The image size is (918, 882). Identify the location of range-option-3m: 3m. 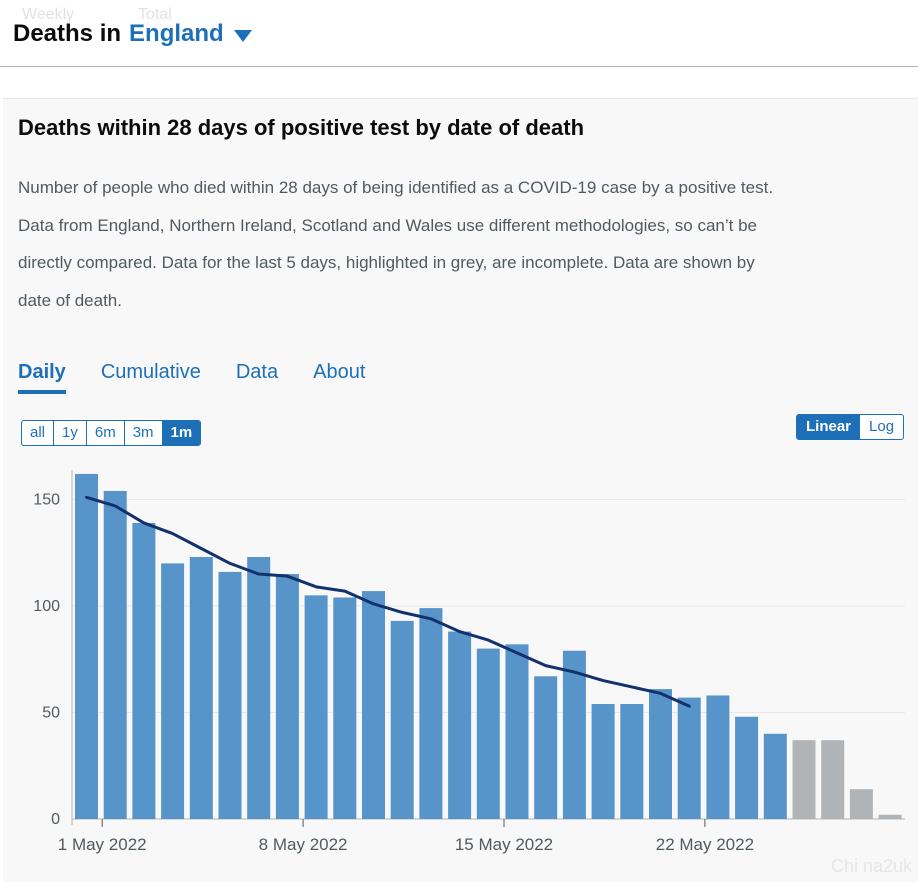
(144, 433).